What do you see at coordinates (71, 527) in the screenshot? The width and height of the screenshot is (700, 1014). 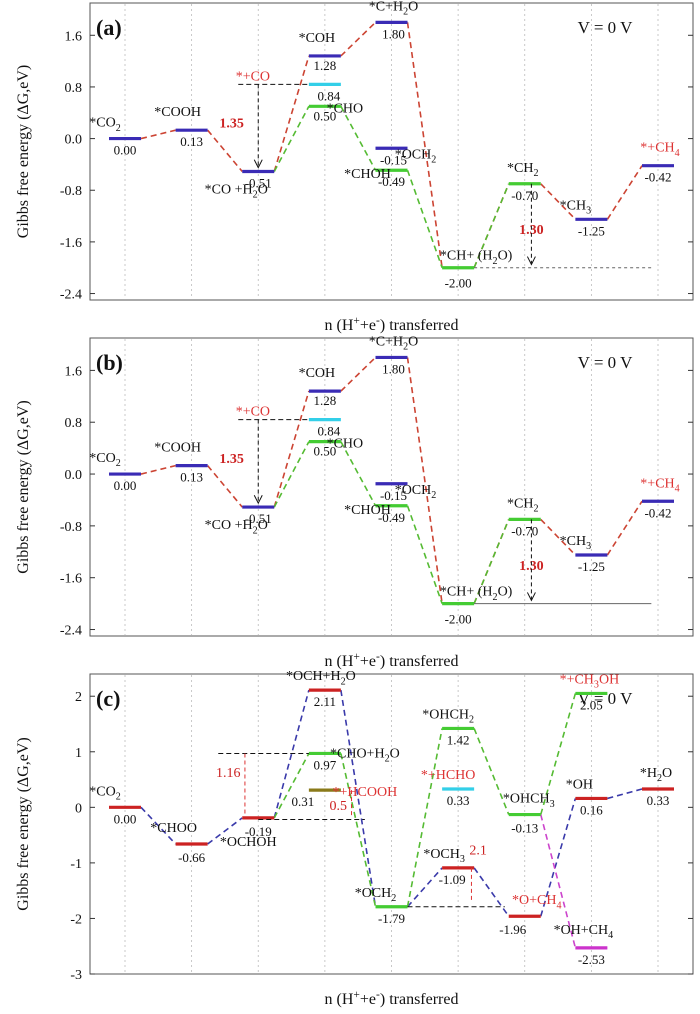 I see `y-tick-label: -0.8` at bounding box center [71, 527].